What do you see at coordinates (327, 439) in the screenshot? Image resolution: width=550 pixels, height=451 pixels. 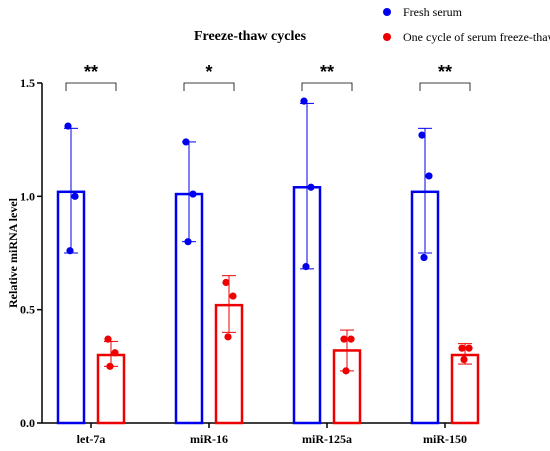 I see `x-tick-label: miR-125a` at bounding box center [327, 439].